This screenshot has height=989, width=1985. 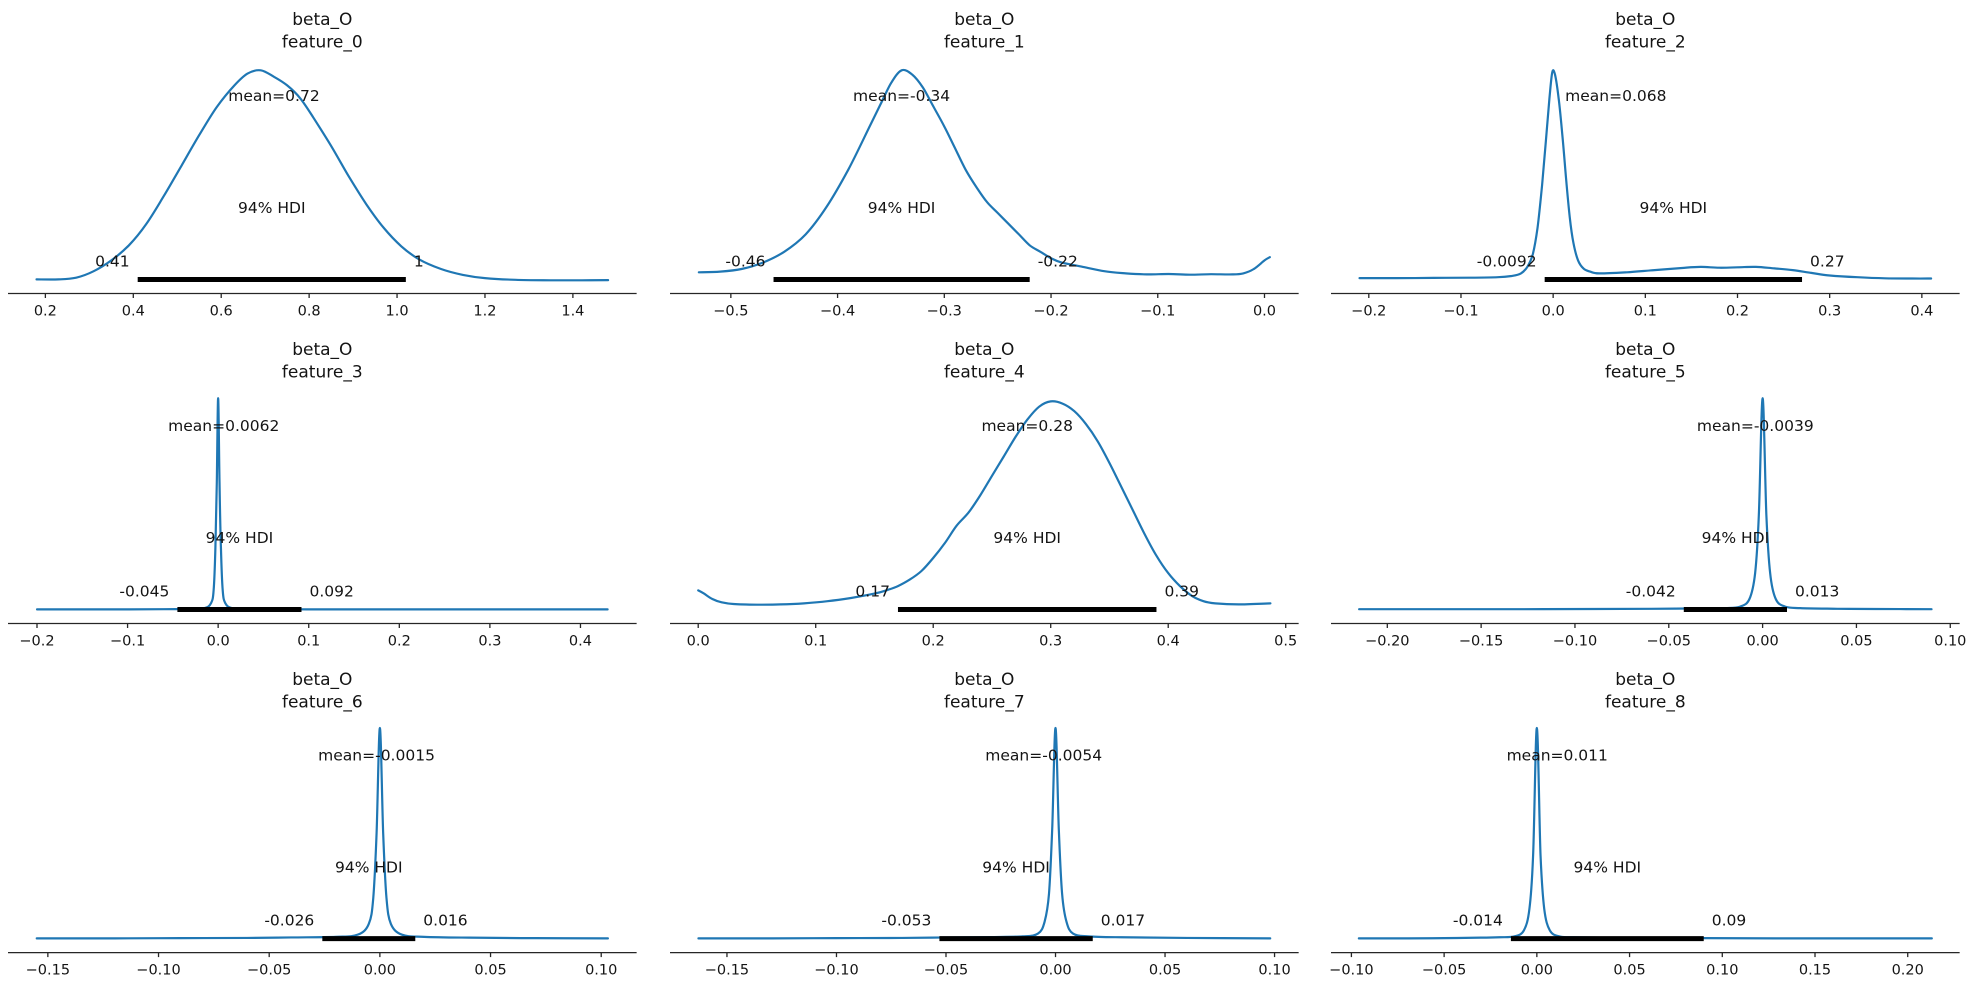 I want to click on x-tick-label: −0.4, so click(x=837, y=312).